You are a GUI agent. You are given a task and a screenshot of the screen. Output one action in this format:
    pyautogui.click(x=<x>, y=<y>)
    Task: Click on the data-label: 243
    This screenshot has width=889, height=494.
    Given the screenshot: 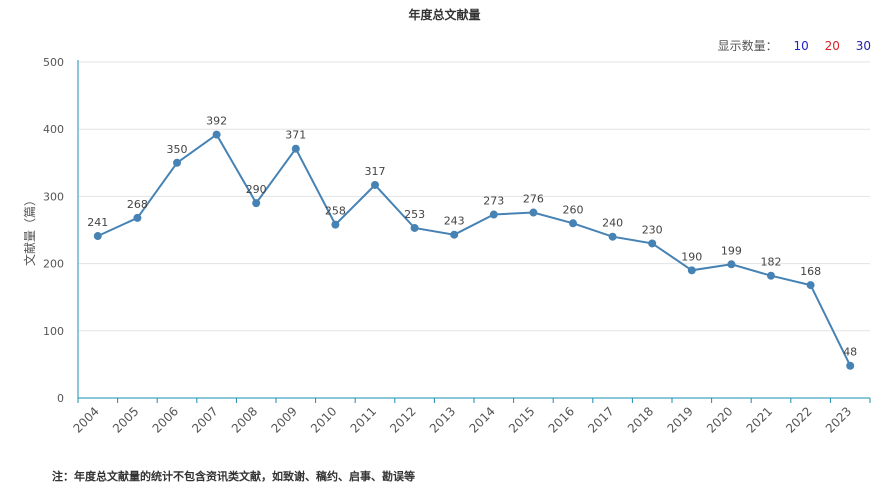 What is the action you would take?
    pyautogui.click(x=454, y=221)
    